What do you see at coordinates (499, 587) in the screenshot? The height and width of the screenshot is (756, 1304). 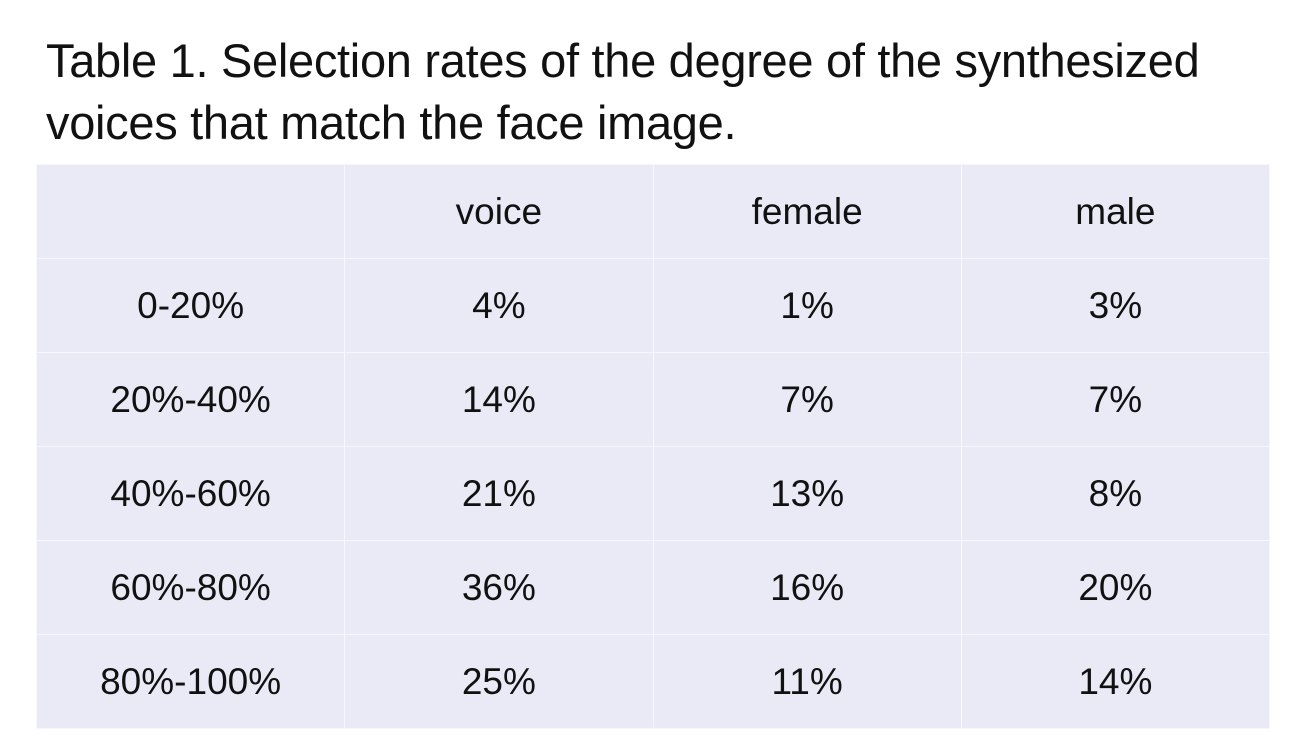 I see `voice-cell: 36%` at bounding box center [499, 587].